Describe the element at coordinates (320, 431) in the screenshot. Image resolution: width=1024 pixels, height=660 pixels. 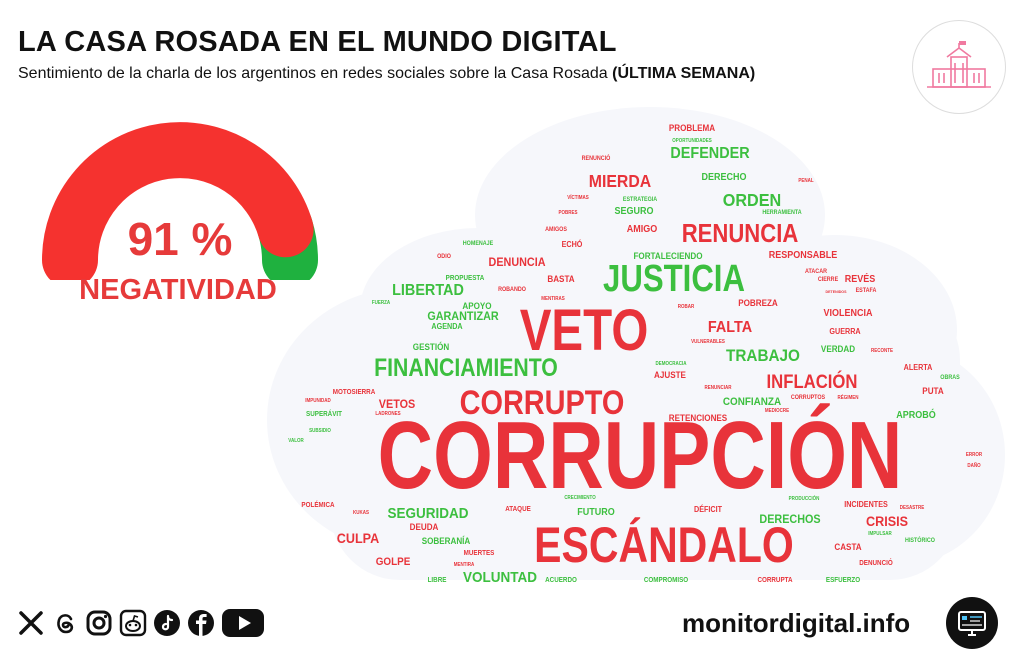
I see `word-90: SUBSIDIO` at that location.